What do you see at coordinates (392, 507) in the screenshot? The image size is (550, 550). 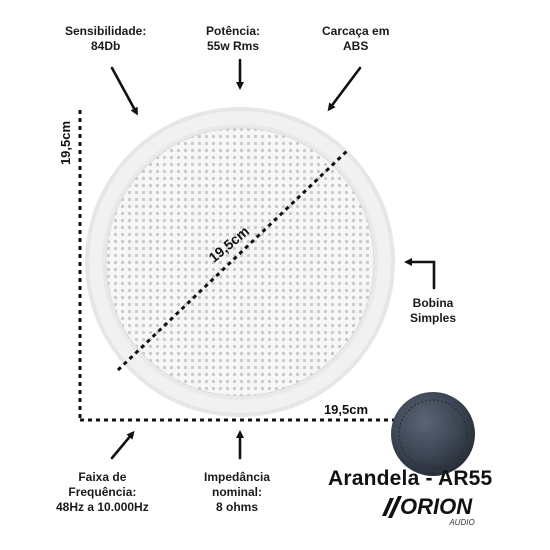 I see `orion-swoosh-icon` at bounding box center [392, 507].